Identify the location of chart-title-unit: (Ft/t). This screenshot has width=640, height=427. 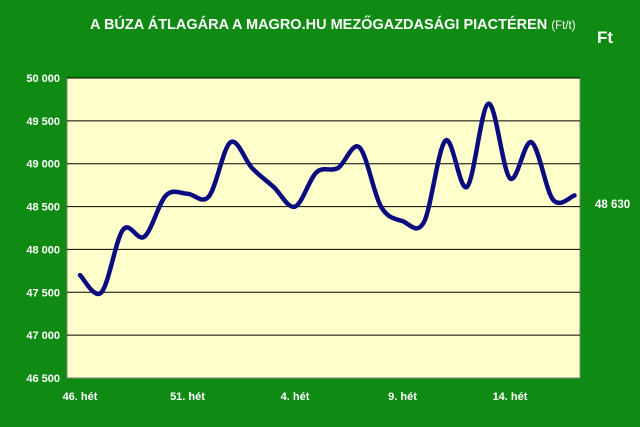
(563, 26).